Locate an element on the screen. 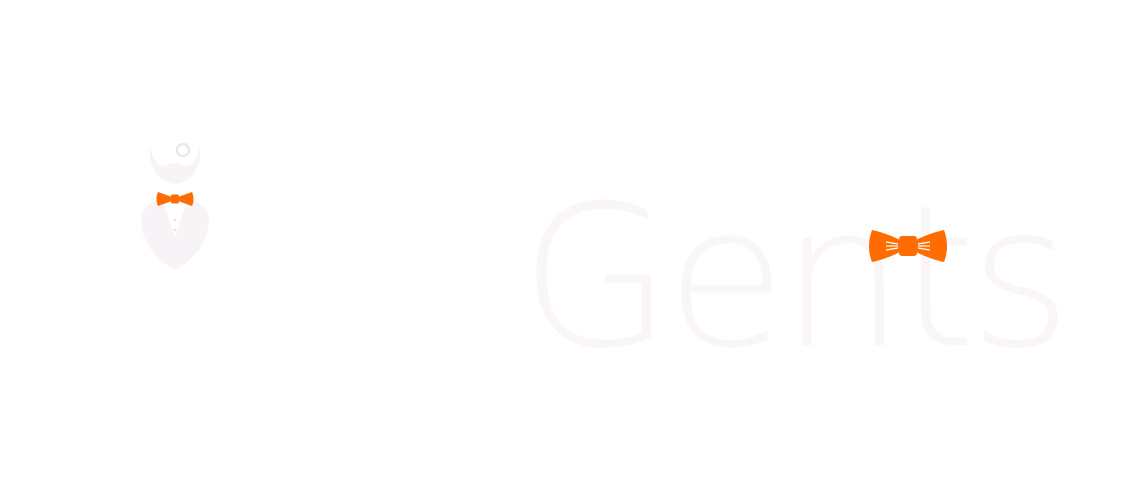 The image size is (1132, 479). gentleman-bowtie-icon is located at coordinates (175, 206).